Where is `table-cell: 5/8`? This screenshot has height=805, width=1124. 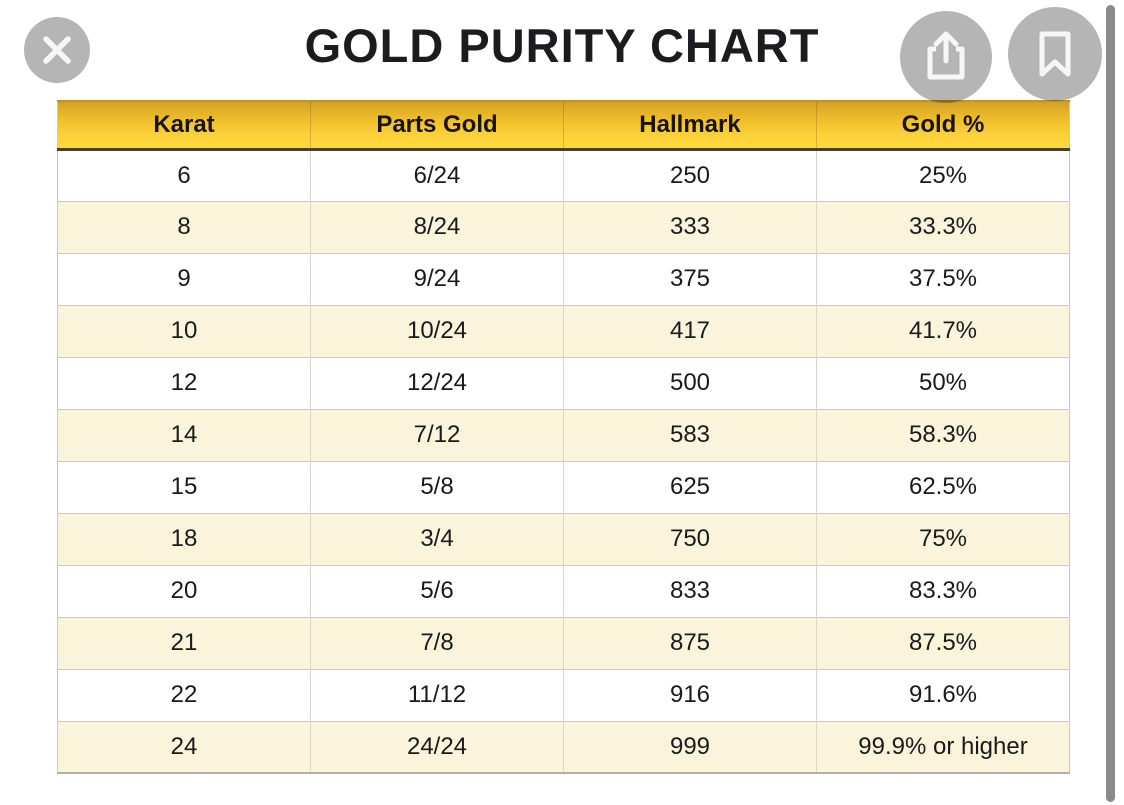
table-cell: 5/8 is located at coordinates (437, 486).